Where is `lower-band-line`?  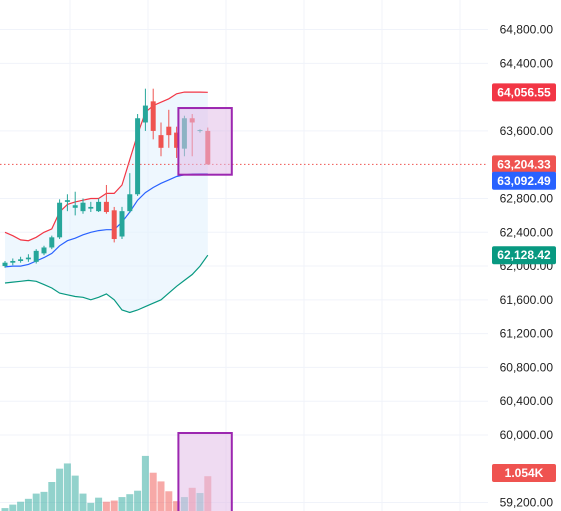
lower-band-line is located at coordinates (106, 284).